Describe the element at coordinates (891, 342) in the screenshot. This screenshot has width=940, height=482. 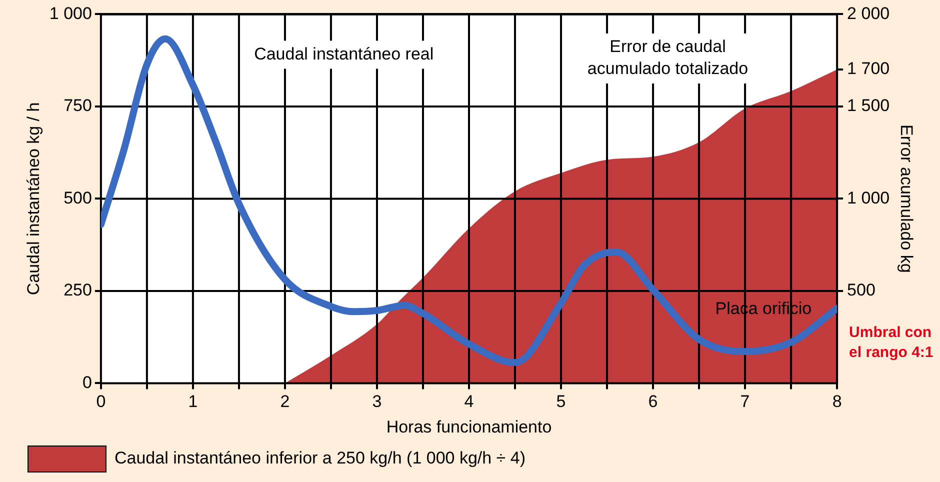
I see `text: Umbral con el rango 4:1` at that location.